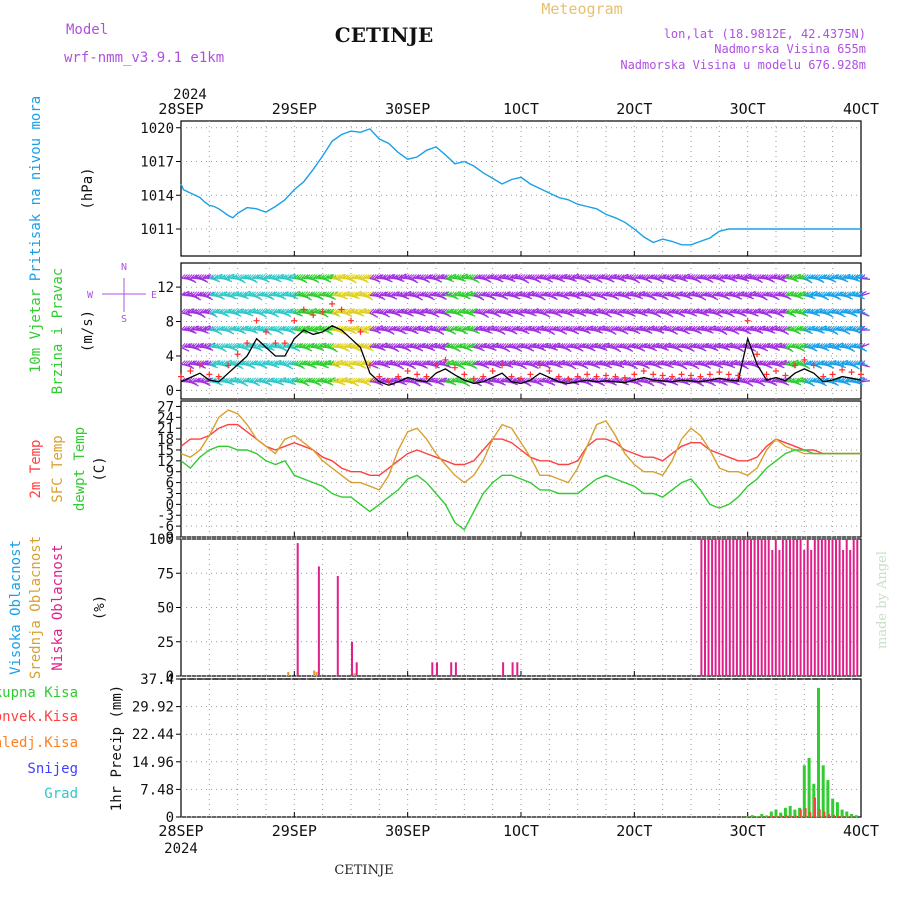  Describe the element at coordinates (80, 469) in the screenshot. I see `y-axis-label: dewpt Temp` at that location.